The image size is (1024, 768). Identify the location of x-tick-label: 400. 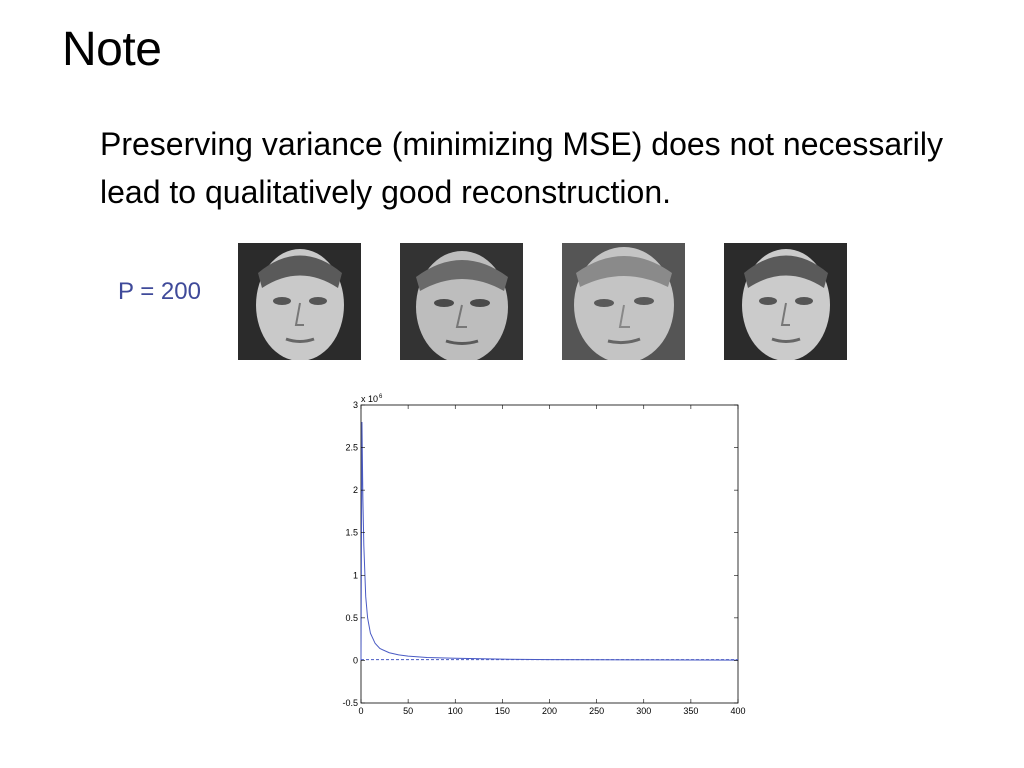
(737, 711).